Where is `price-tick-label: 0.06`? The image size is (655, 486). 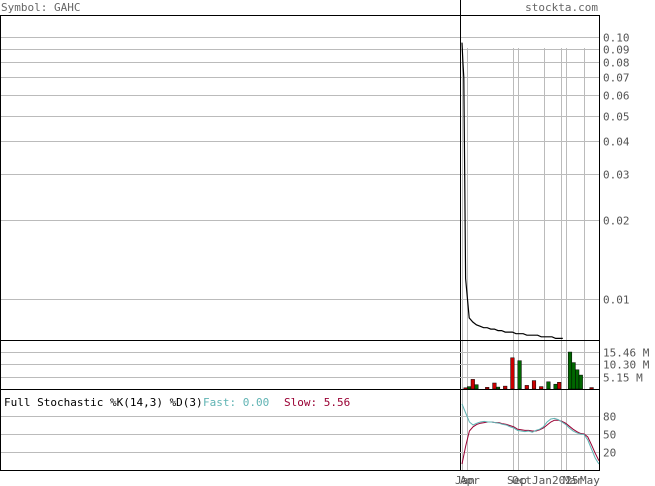
price-tick-label: 0.06 is located at coordinates (616, 96).